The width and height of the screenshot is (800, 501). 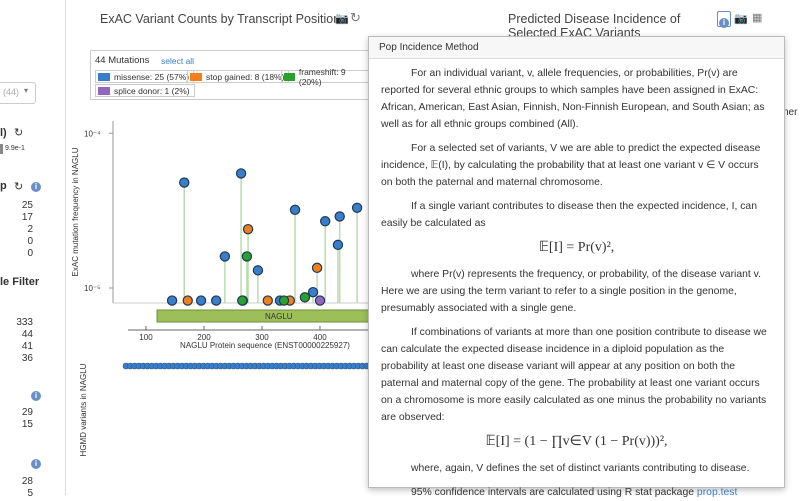 What do you see at coordinates (320, 337) in the screenshot?
I see `x-tick-label: 400` at bounding box center [320, 337].